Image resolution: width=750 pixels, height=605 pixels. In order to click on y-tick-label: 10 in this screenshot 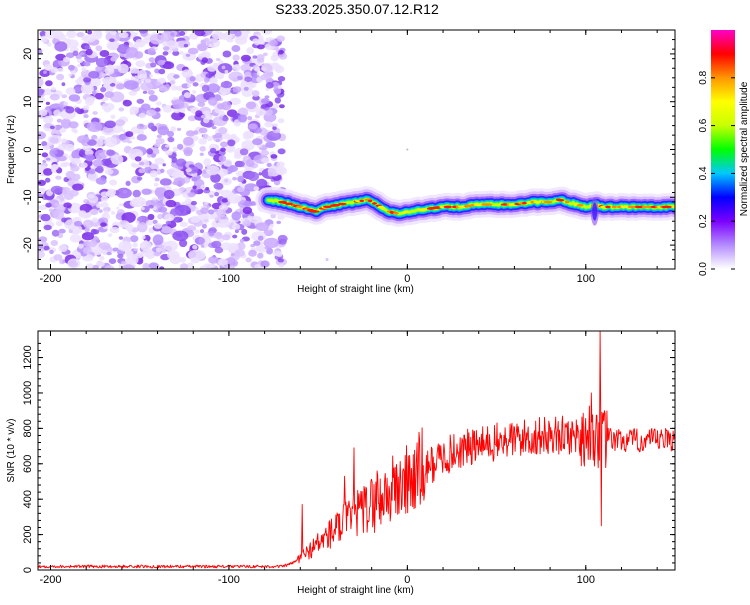, I will do `click(28, 102)`.